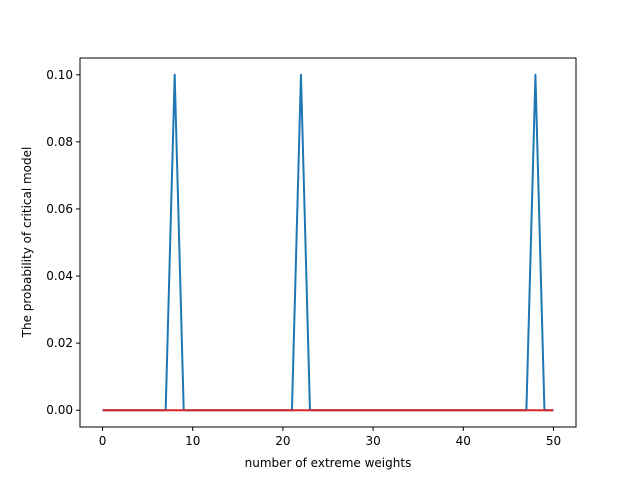 Image resolution: width=640 pixels, height=480 pixels. What do you see at coordinates (59, 343) in the screenshot?
I see `y-tick-label: 0.02` at bounding box center [59, 343].